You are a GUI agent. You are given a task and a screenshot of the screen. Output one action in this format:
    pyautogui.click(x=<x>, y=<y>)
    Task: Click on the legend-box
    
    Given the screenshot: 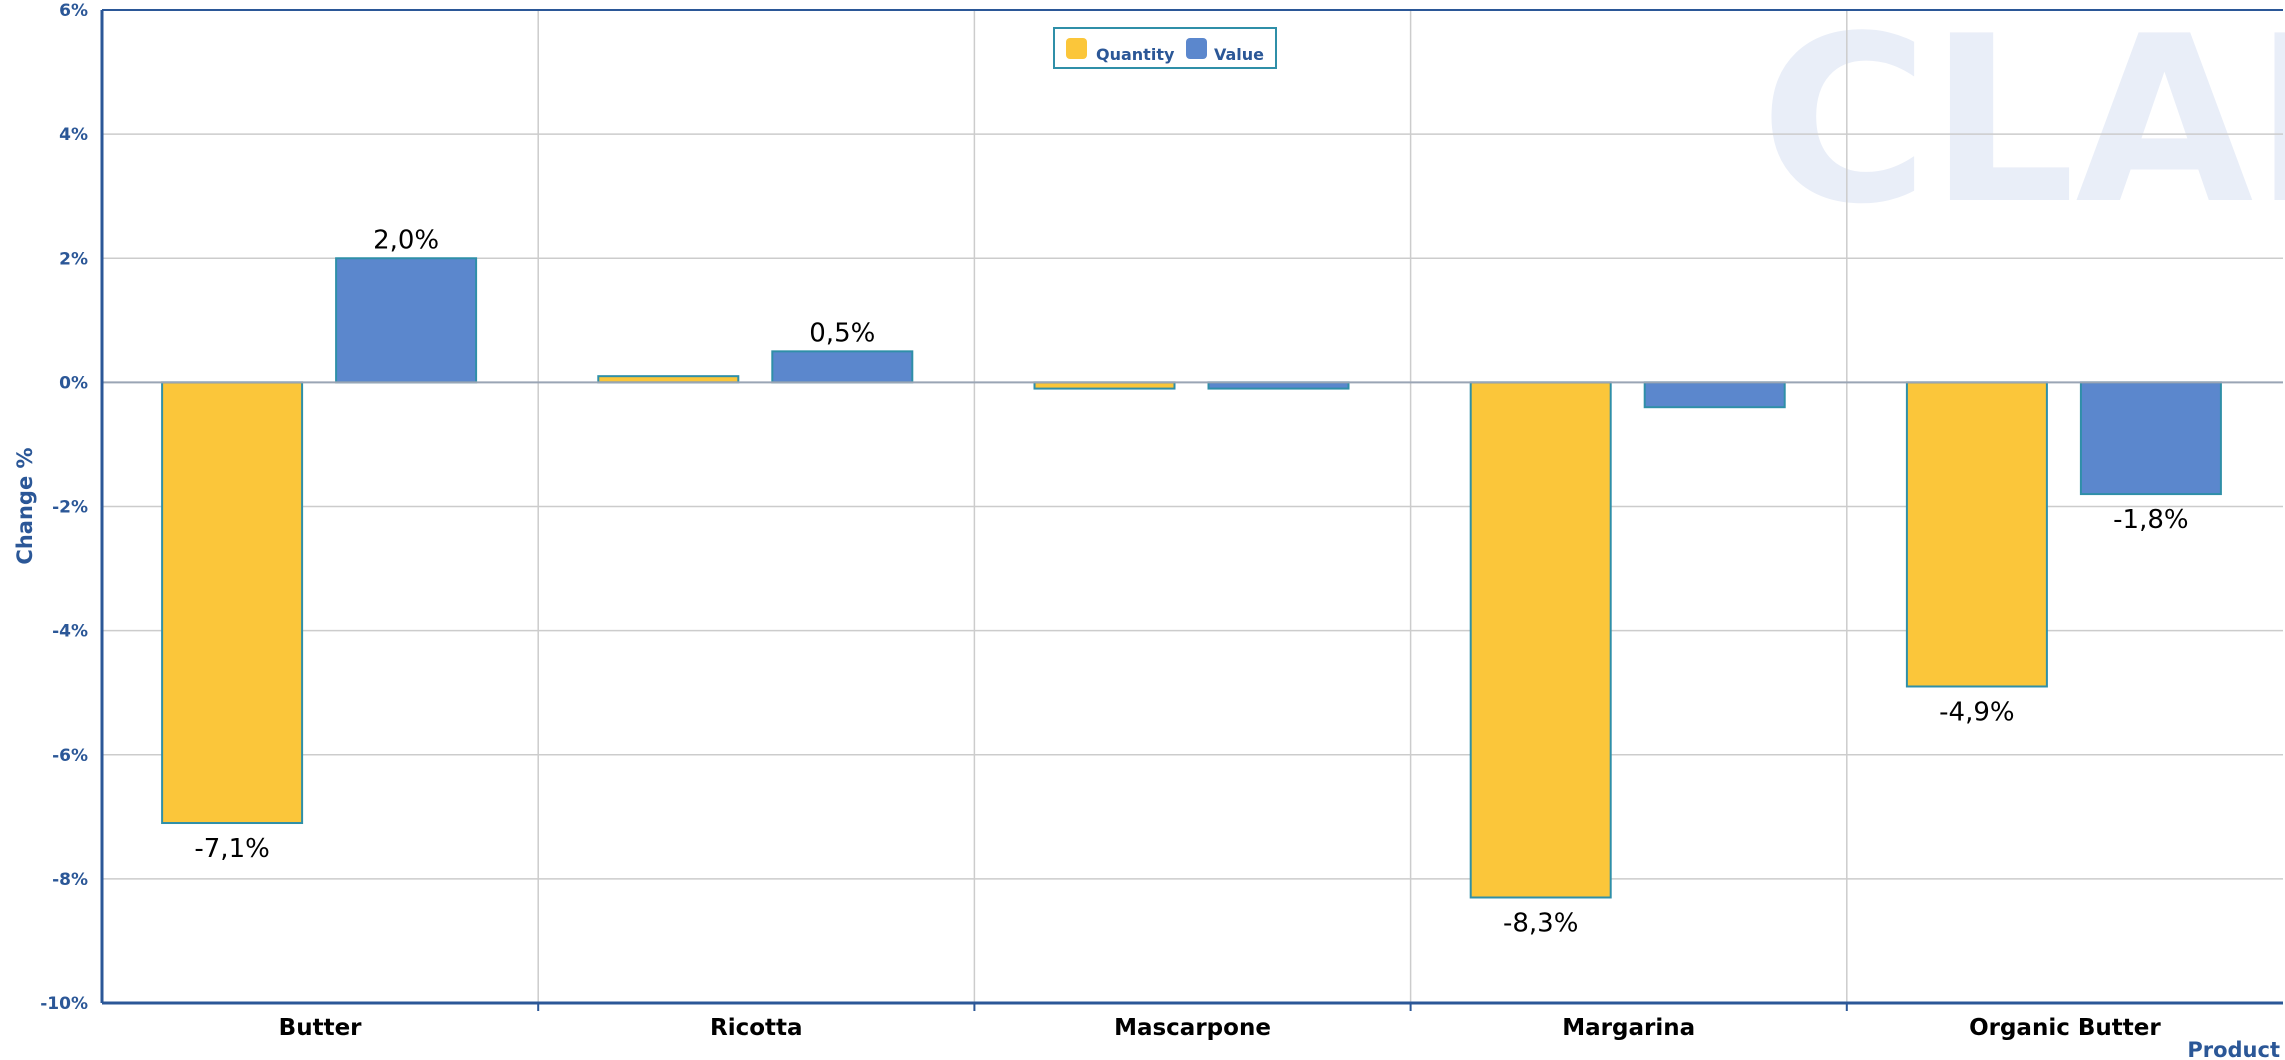 What is the action you would take?
    pyautogui.click(x=1165, y=48)
    